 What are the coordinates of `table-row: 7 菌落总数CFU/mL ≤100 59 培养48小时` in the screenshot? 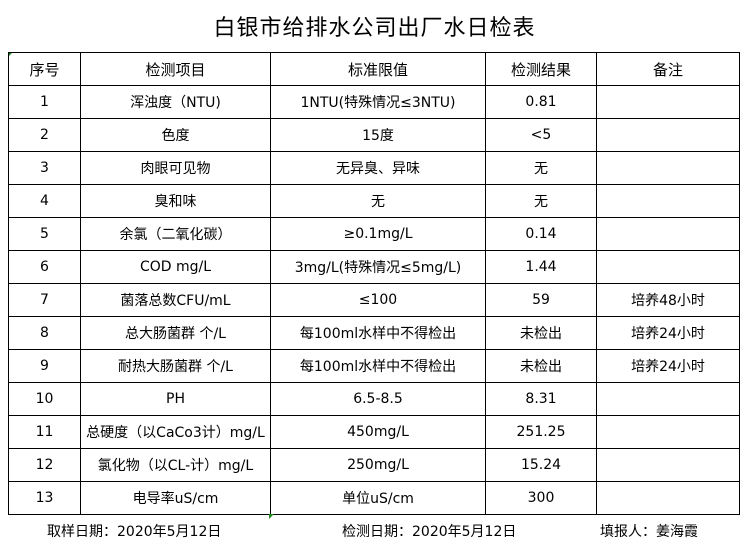 It's located at (374, 300).